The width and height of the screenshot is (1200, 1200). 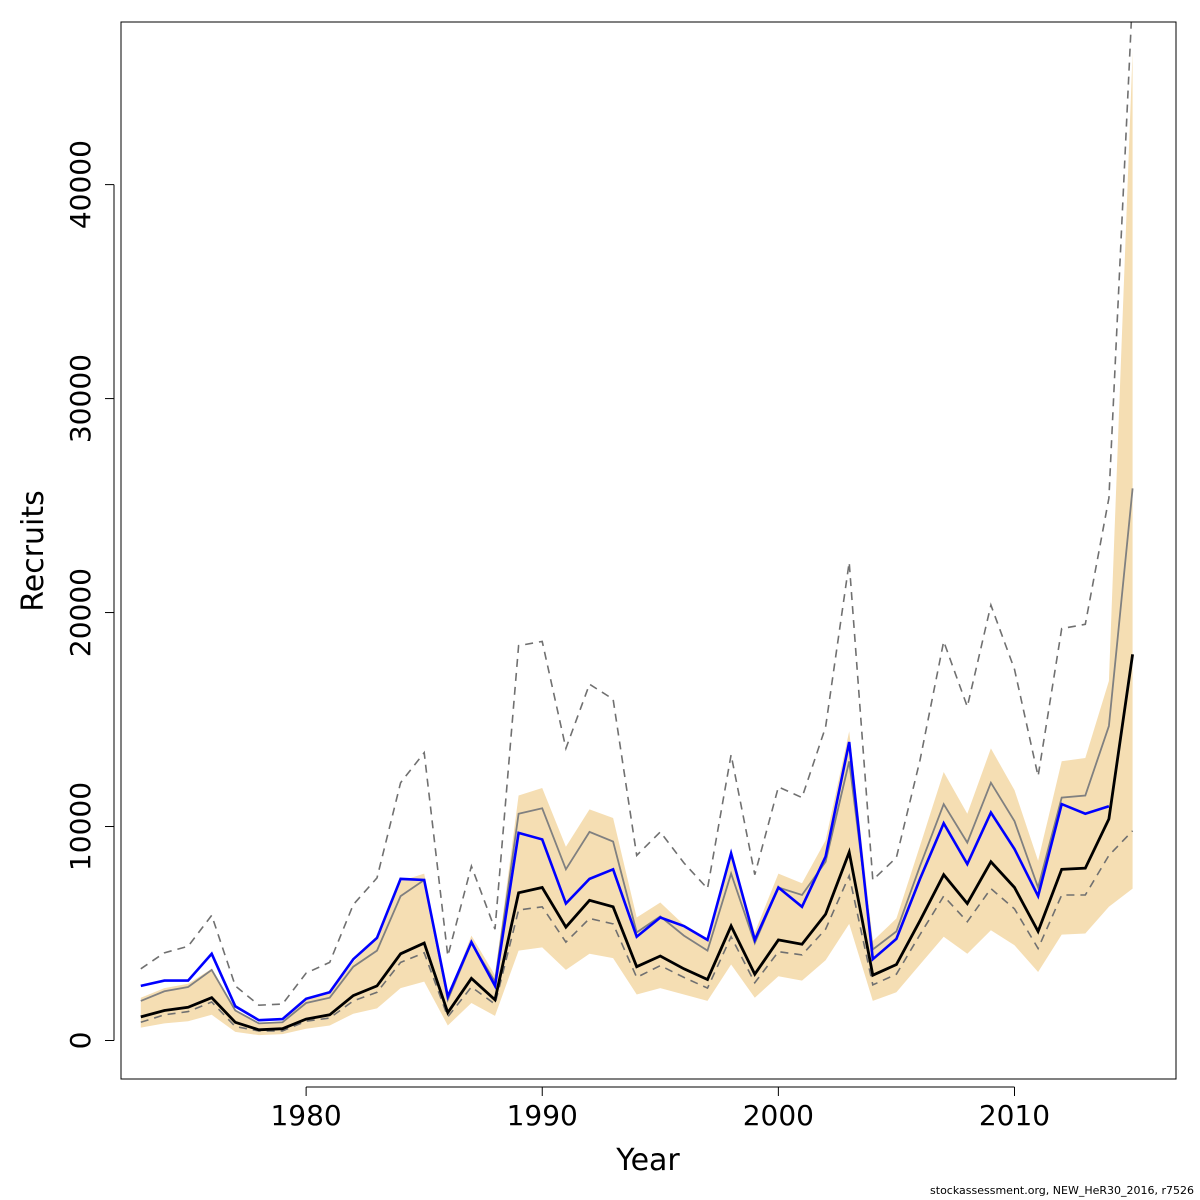 I want to click on x-tick-label: 1980, so click(x=305, y=1115).